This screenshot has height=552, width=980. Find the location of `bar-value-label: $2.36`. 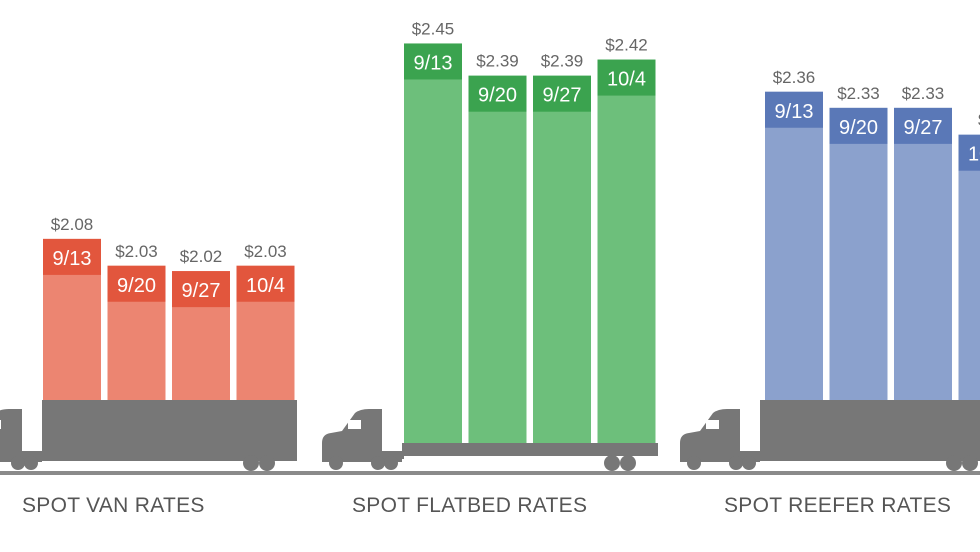

bar-value-label: $2.36 is located at coordinates (794, 77).